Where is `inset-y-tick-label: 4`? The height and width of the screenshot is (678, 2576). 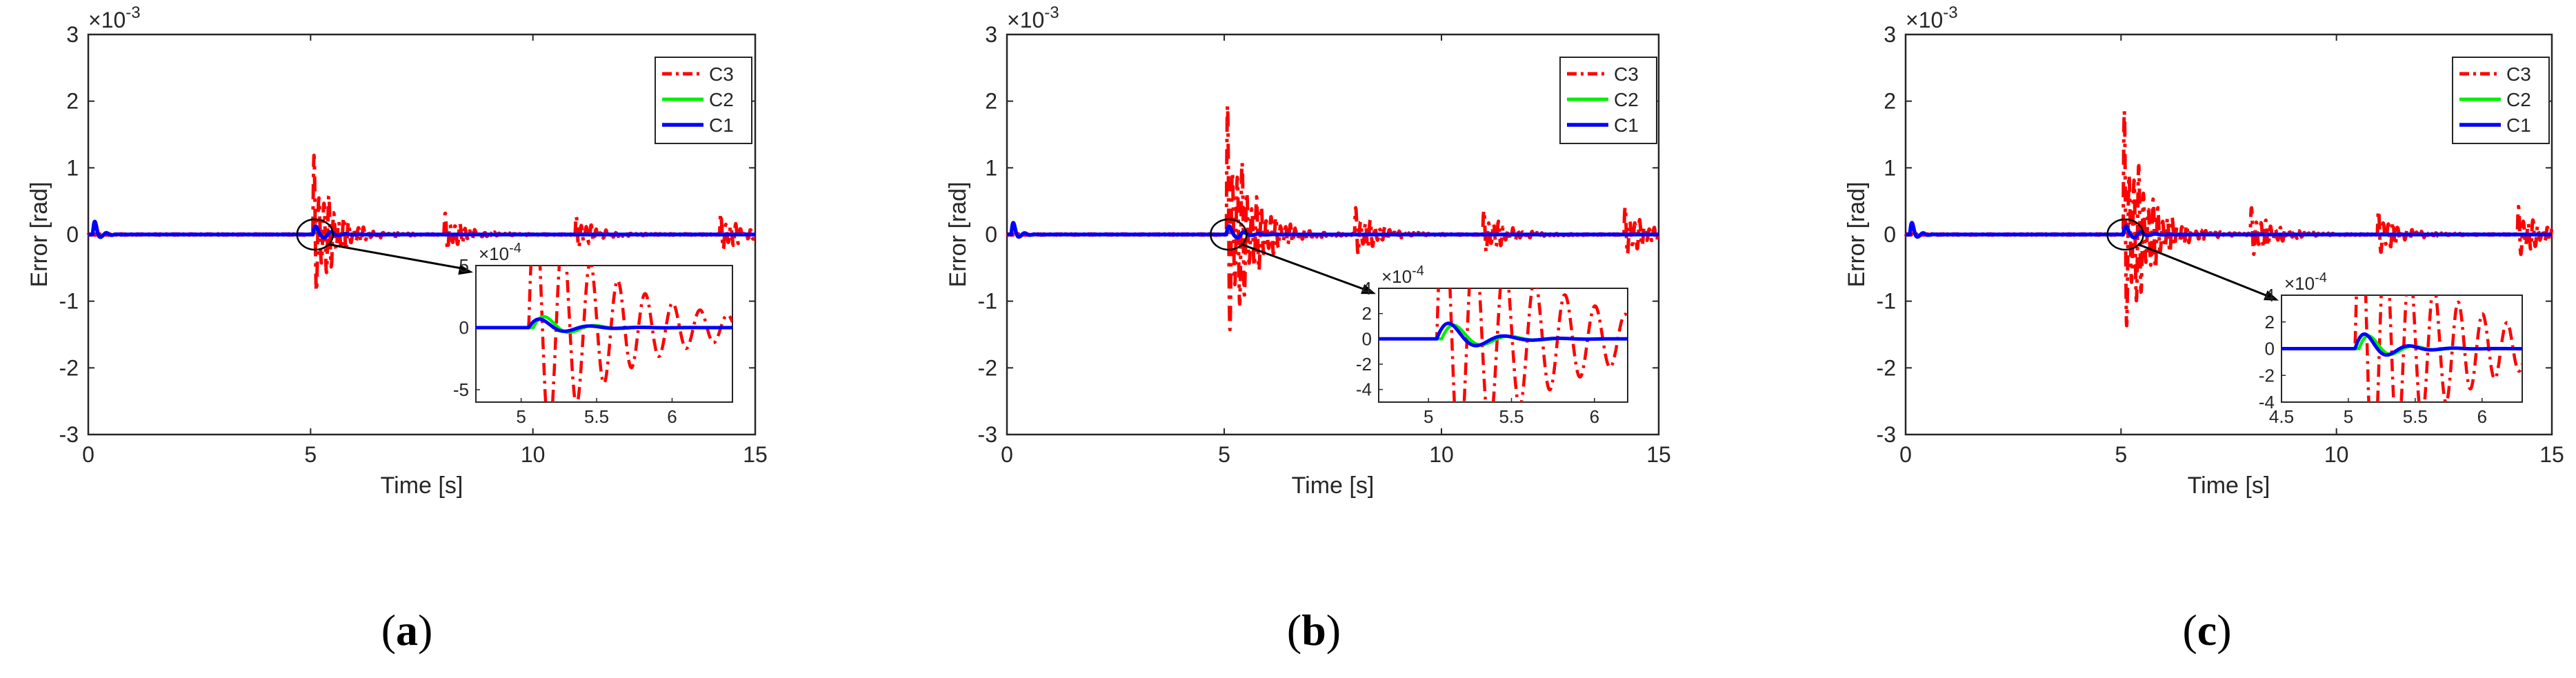
inset-y-tick-label: 4 is located at coordinates (2270, 295).